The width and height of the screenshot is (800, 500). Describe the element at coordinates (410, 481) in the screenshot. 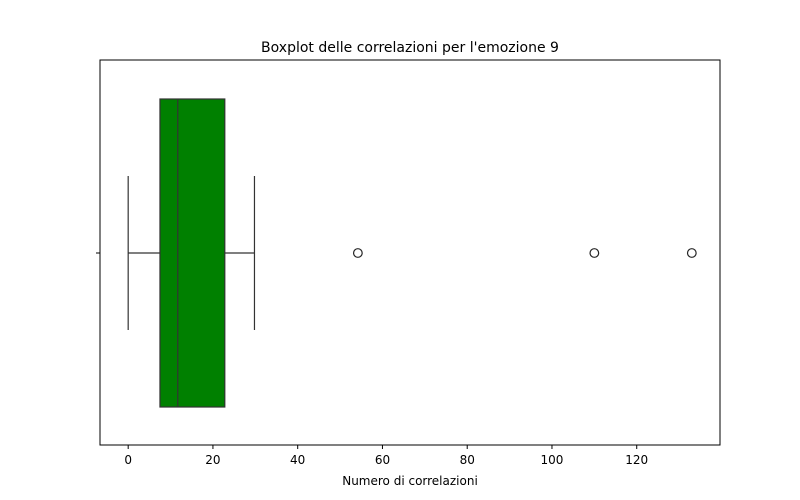

I see `x-axis-label: Numero di correlazioni` at that location.